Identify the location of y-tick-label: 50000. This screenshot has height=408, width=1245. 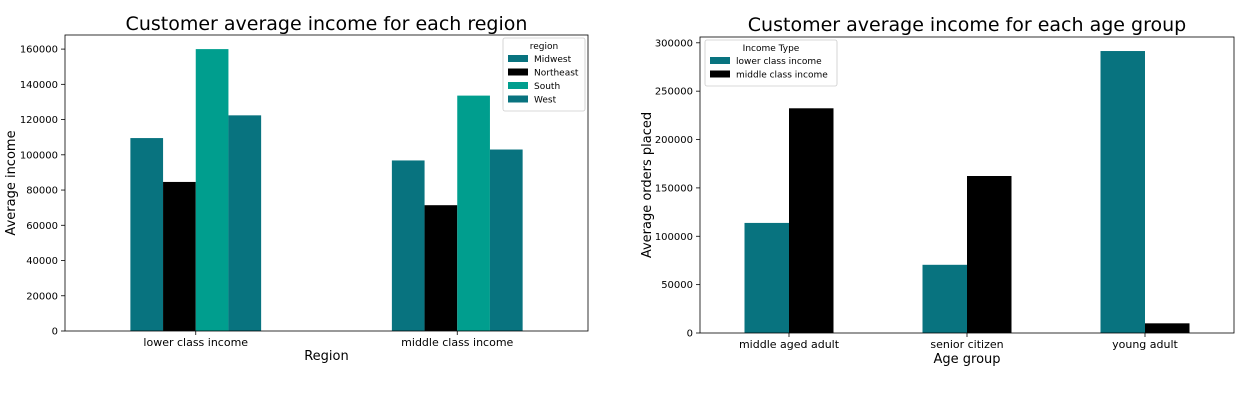
(677, 285).